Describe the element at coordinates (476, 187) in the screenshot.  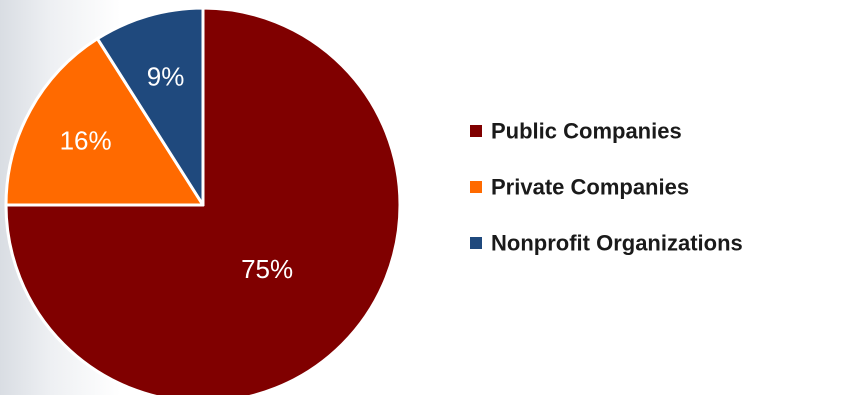
I see `legend-swatch-private-companies` at that location.